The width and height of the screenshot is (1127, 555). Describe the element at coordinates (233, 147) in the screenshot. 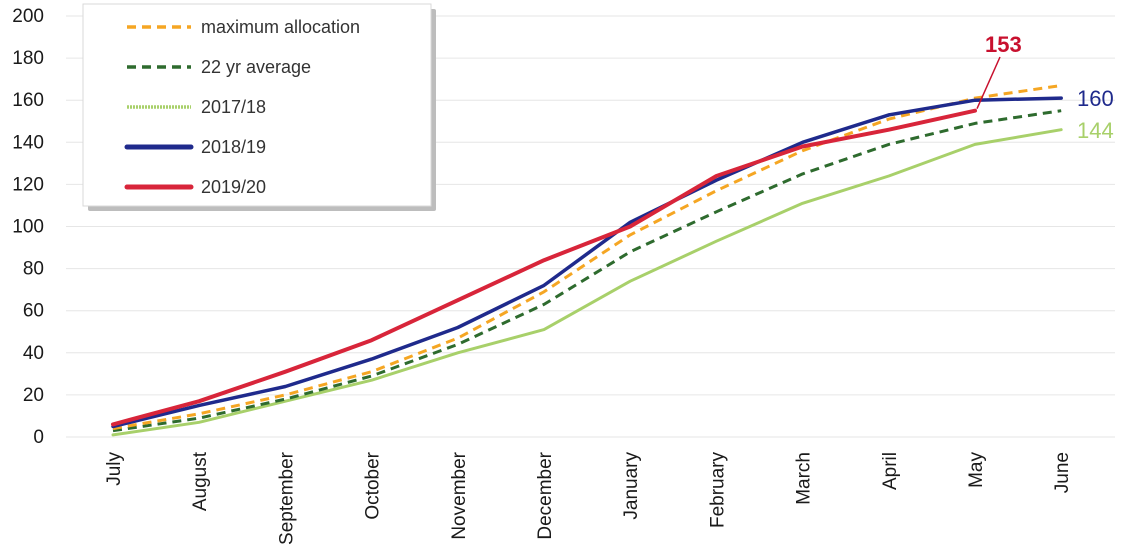

I see `legend-label: 2018/19` at that location.